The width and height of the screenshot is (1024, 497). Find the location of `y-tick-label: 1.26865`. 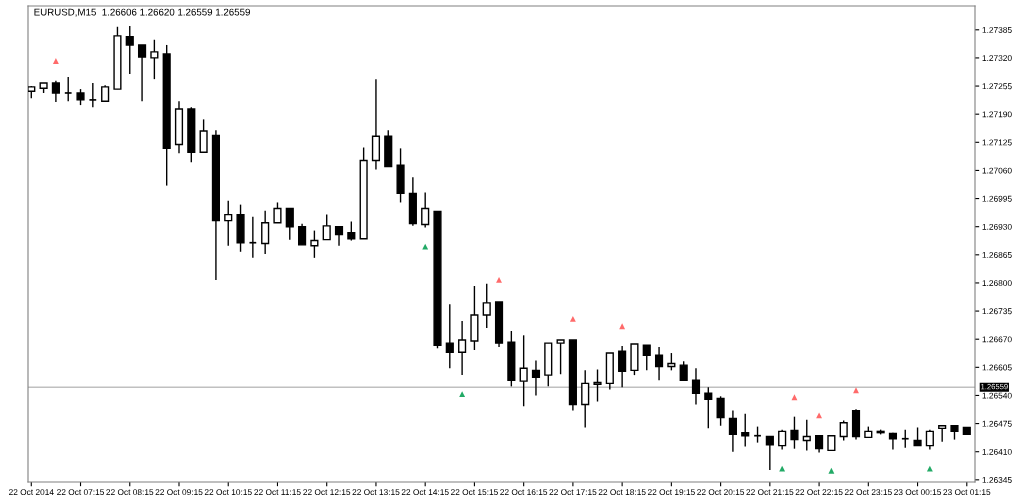

y-tick-label: 1.26865 is located at coordinates (997, 255).